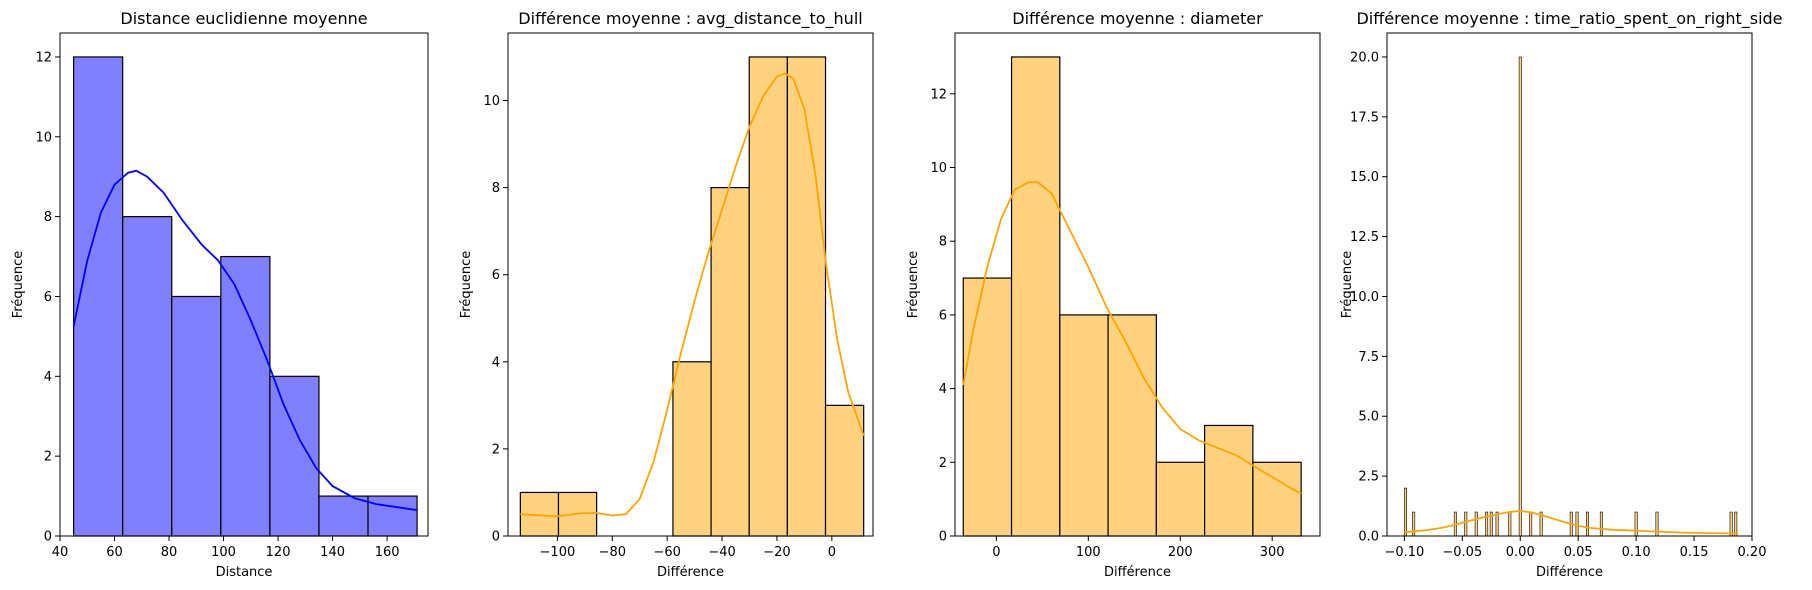  What do you see at coordinates (776, 552) in the screenshot?
I see `x-tick-label: −20` at bounding box center [776, 552].